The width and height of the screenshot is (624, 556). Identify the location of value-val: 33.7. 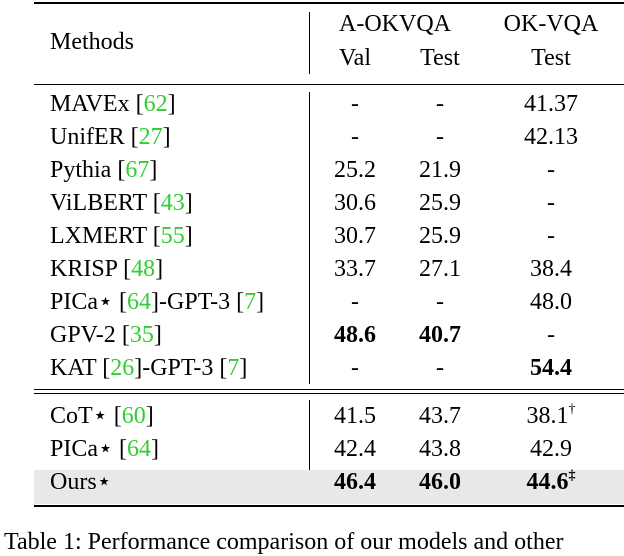
(355, 269).